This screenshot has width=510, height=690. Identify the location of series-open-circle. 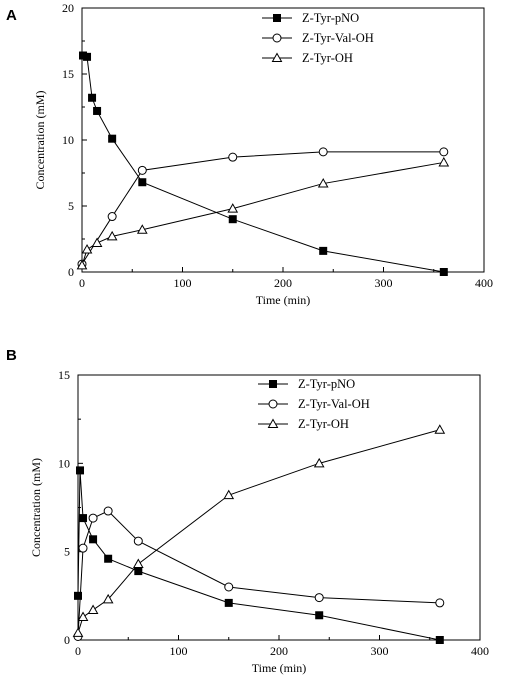
(263, 208).